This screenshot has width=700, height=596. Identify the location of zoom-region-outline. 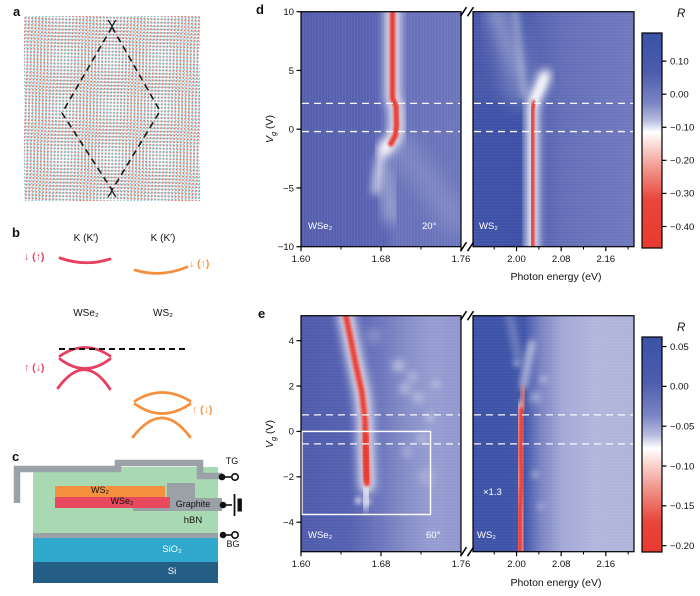
(366, 473).